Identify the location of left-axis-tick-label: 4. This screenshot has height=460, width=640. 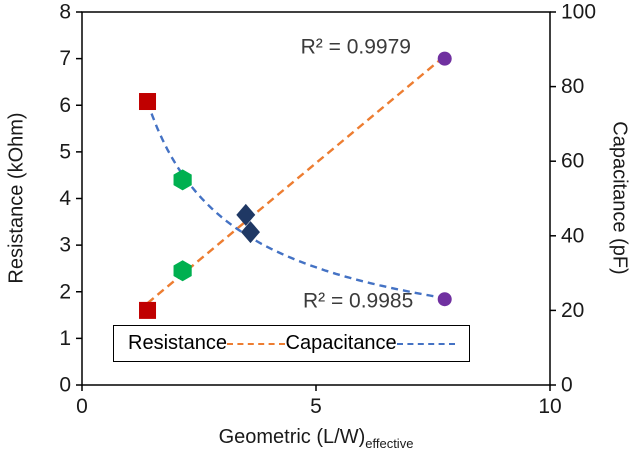
(65, 198).